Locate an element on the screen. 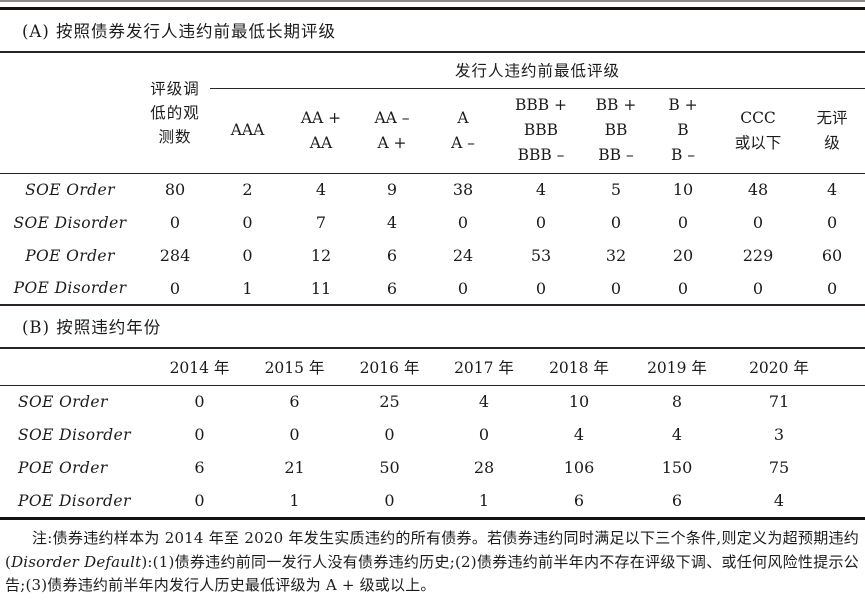  top-hairline-rule is located at coordinates (432, 1).